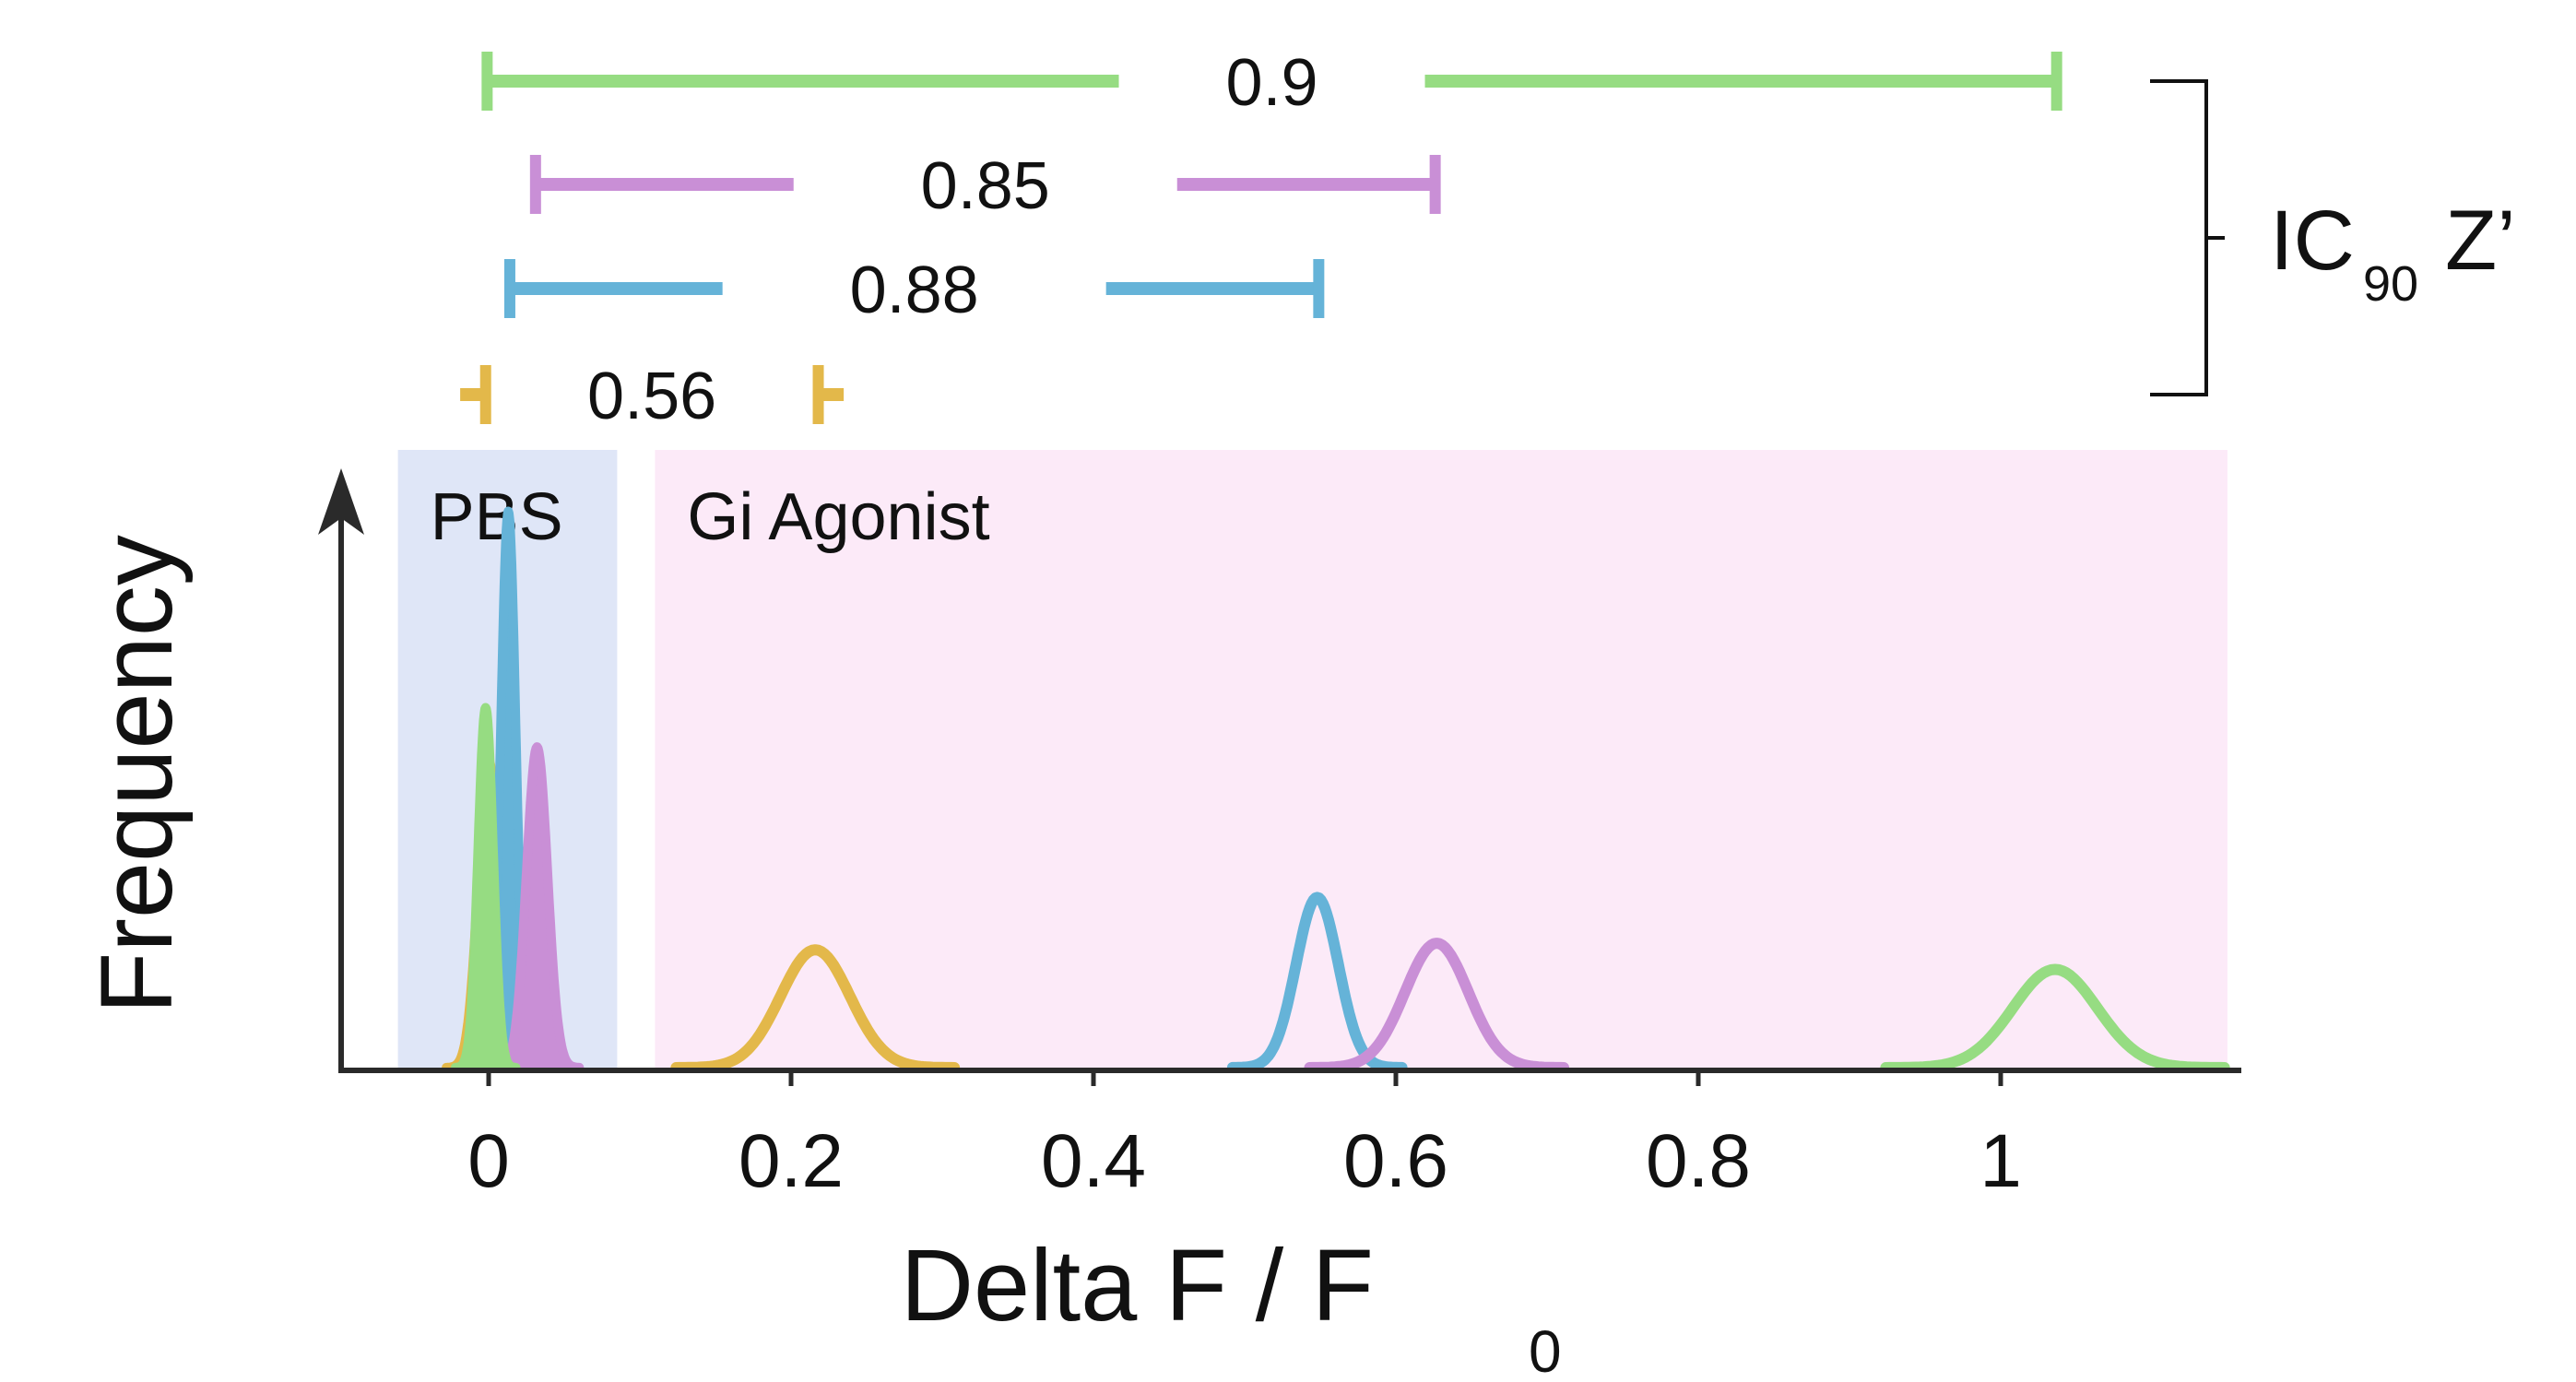  What do you see at coordinates (137, 774) in the screenshot?
I see `y-axis-label: Frequency` at bounding box center [137, 774].